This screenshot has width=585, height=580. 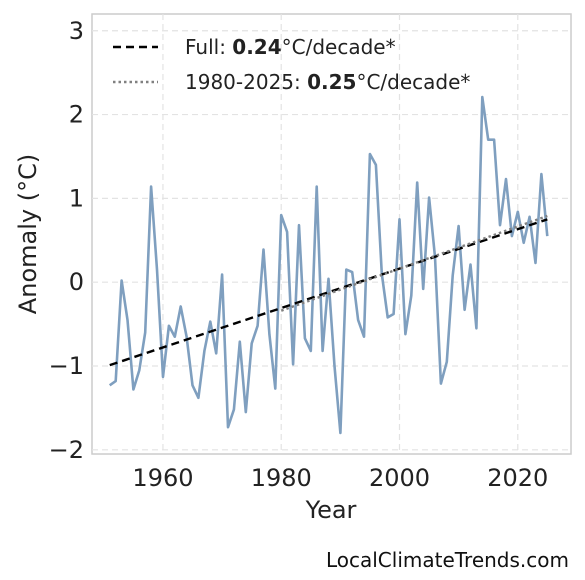 What do you see at coordinates (76, 198) in the screenshot?
I see `y-tick-label: 1` at bounding box center [76, 198].